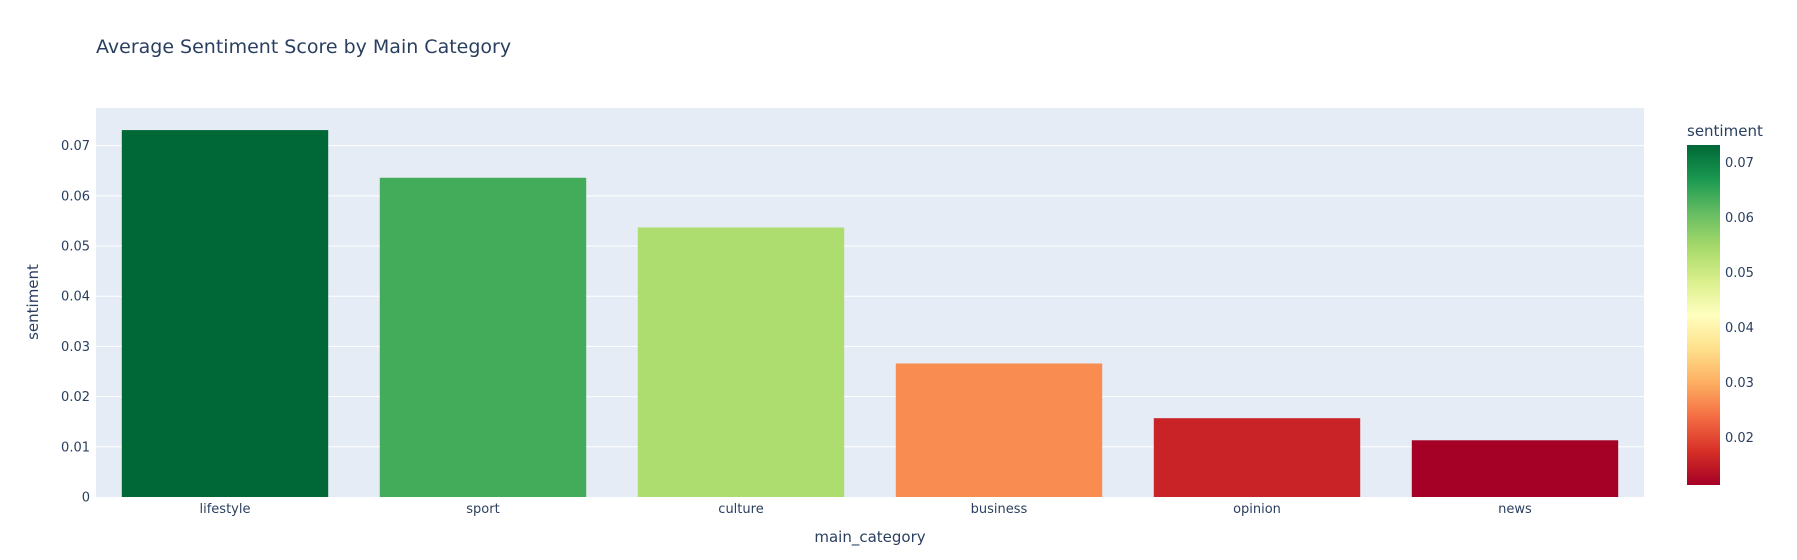 Image resolution: width=1797 pixels, height=560 pixels. I want to click on bar-sport, so click(483, 337).